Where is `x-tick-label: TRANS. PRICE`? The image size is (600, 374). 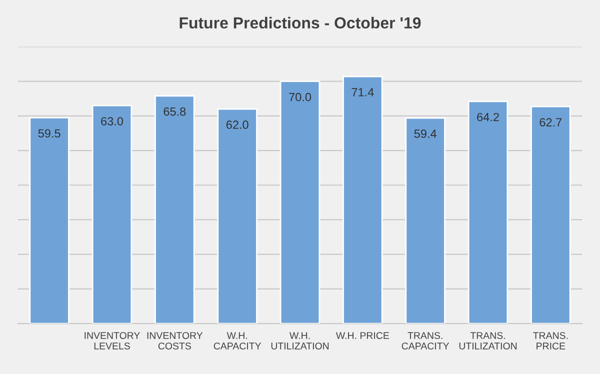 x-tick-label: TRANS. PRICE is located at coordinates (550, 341).